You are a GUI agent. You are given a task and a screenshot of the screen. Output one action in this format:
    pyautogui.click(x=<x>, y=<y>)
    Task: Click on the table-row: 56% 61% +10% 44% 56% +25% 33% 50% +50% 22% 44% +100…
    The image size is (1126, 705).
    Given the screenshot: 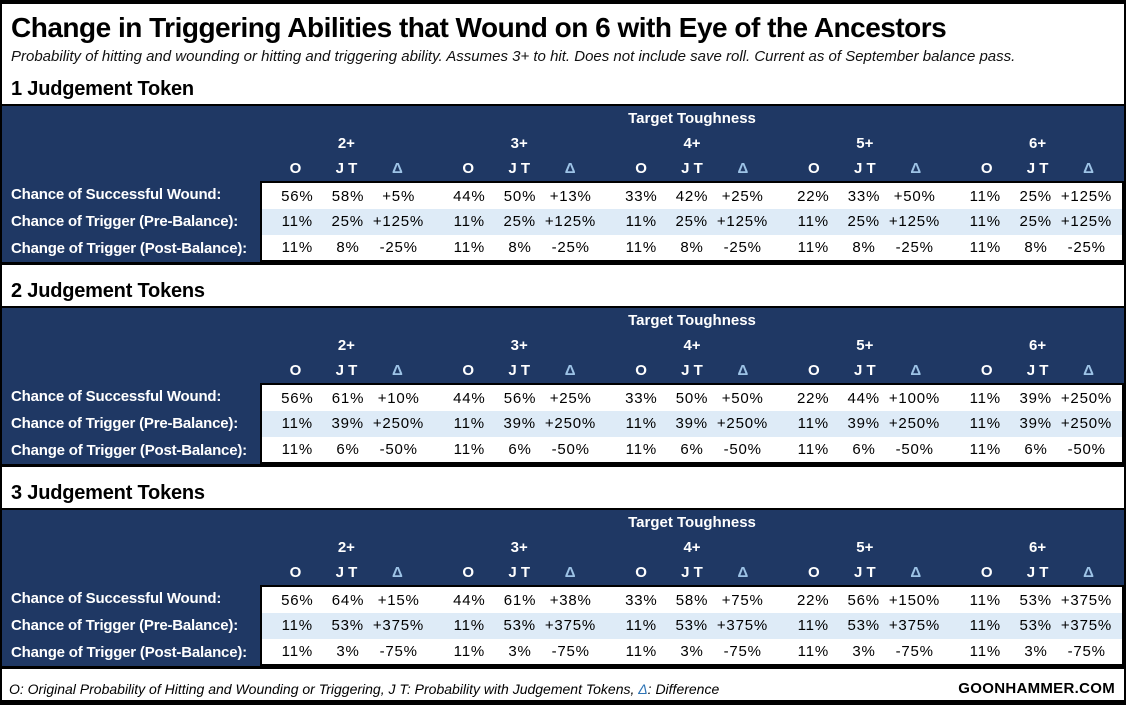 What is the action you would take?
    pyautogui.click(x=692, y=398)
    